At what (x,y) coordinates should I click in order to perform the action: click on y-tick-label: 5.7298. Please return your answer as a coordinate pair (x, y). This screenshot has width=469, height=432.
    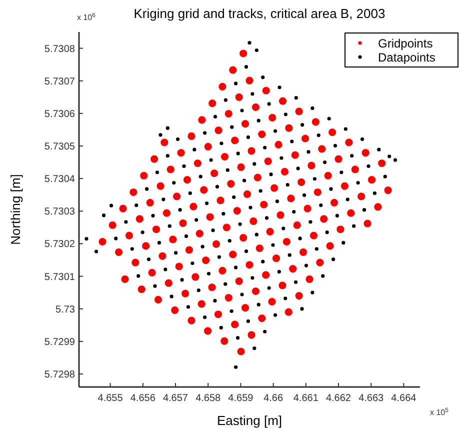
    Looking at the image, I should click on (60, 374).